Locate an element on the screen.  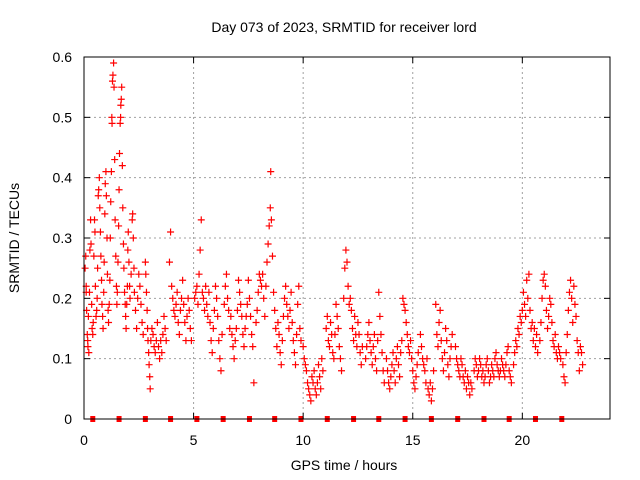
x-axis-label: GPS time / hours is located at coordinates (344, 465).